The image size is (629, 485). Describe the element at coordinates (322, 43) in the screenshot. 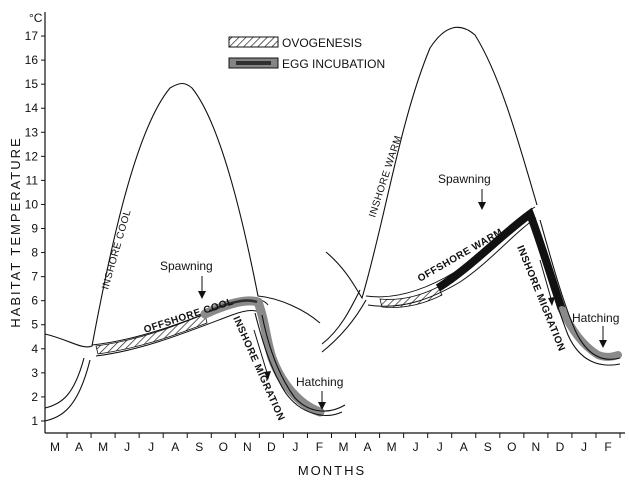

I see `legend-label-ovogenesis: OVOGENESIS` at that location.